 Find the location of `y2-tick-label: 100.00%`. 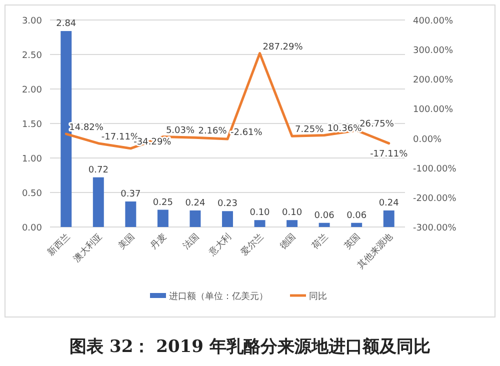

y2-tick-label: 100.00% is located at coordinates (433, 110).